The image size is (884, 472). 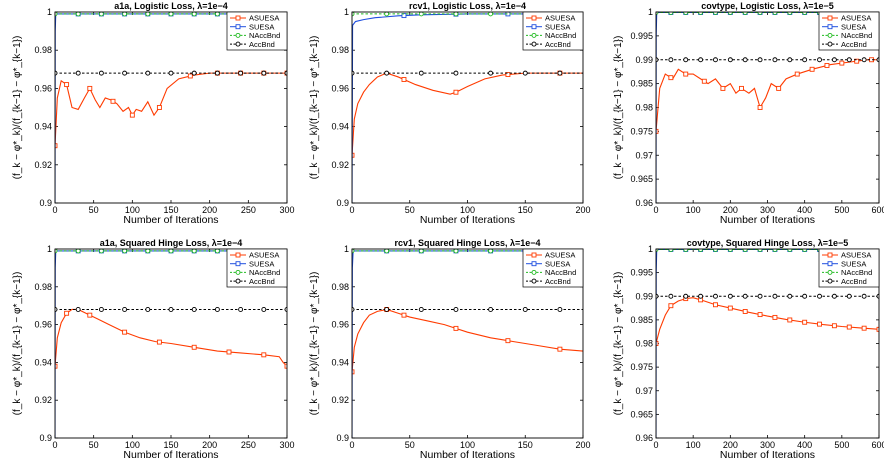 What do you see at coordinates (856, 272) in the screenshot?
I see `legend-label-naccbnd: NAccBnd` at bounding box center [856, 272].